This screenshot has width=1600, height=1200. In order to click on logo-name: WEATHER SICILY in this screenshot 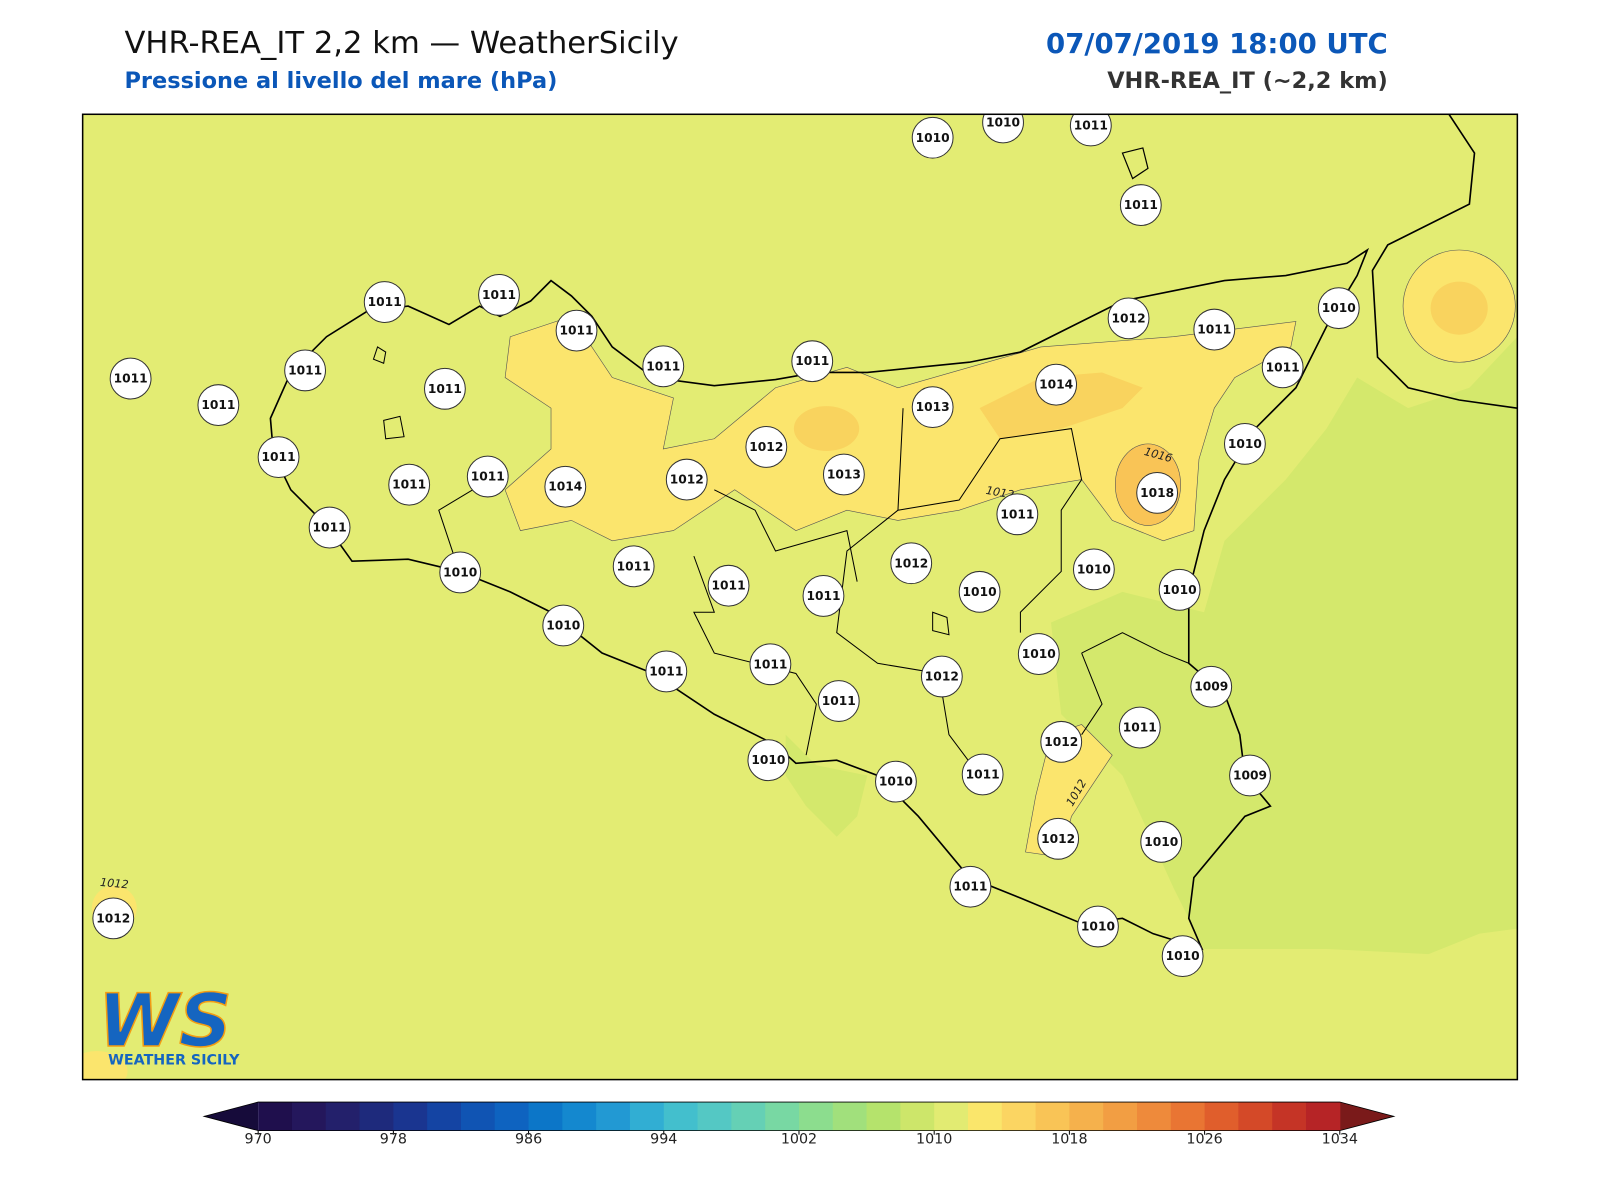, I will do `click(174, 1060)`.